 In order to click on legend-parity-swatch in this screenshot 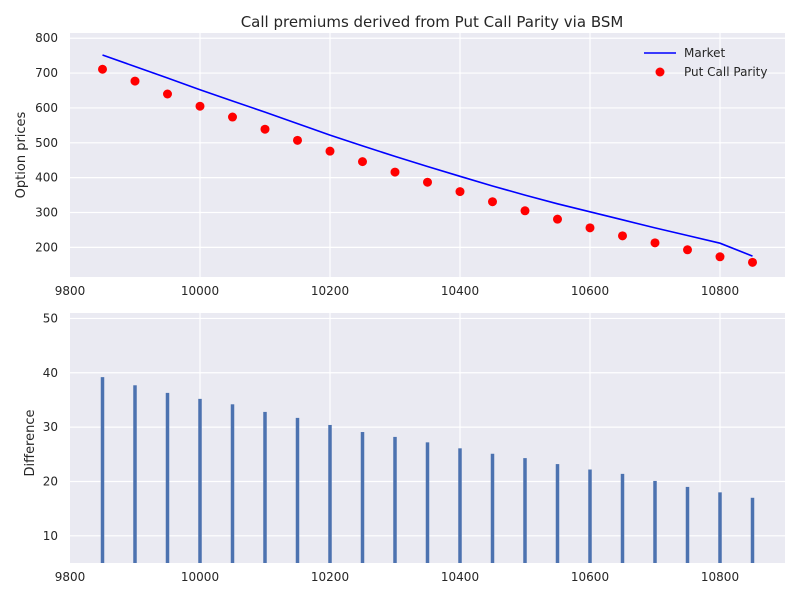, I will do `click(660, 72)`.